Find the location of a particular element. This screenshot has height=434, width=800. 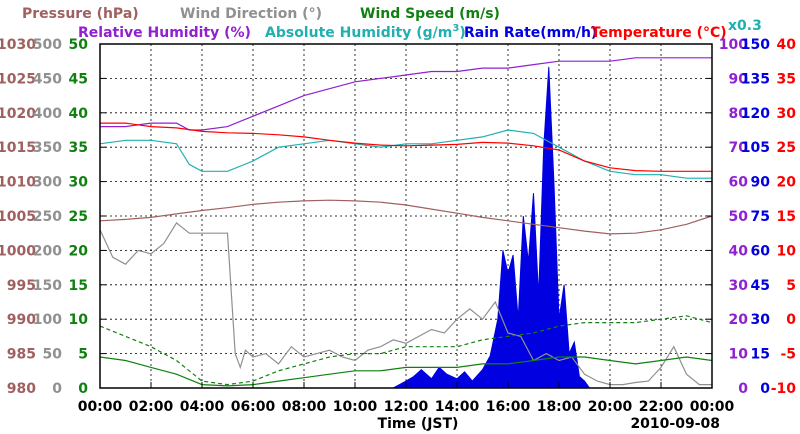

y-tick-temperature: 20 is located at coordinates (787, 183).